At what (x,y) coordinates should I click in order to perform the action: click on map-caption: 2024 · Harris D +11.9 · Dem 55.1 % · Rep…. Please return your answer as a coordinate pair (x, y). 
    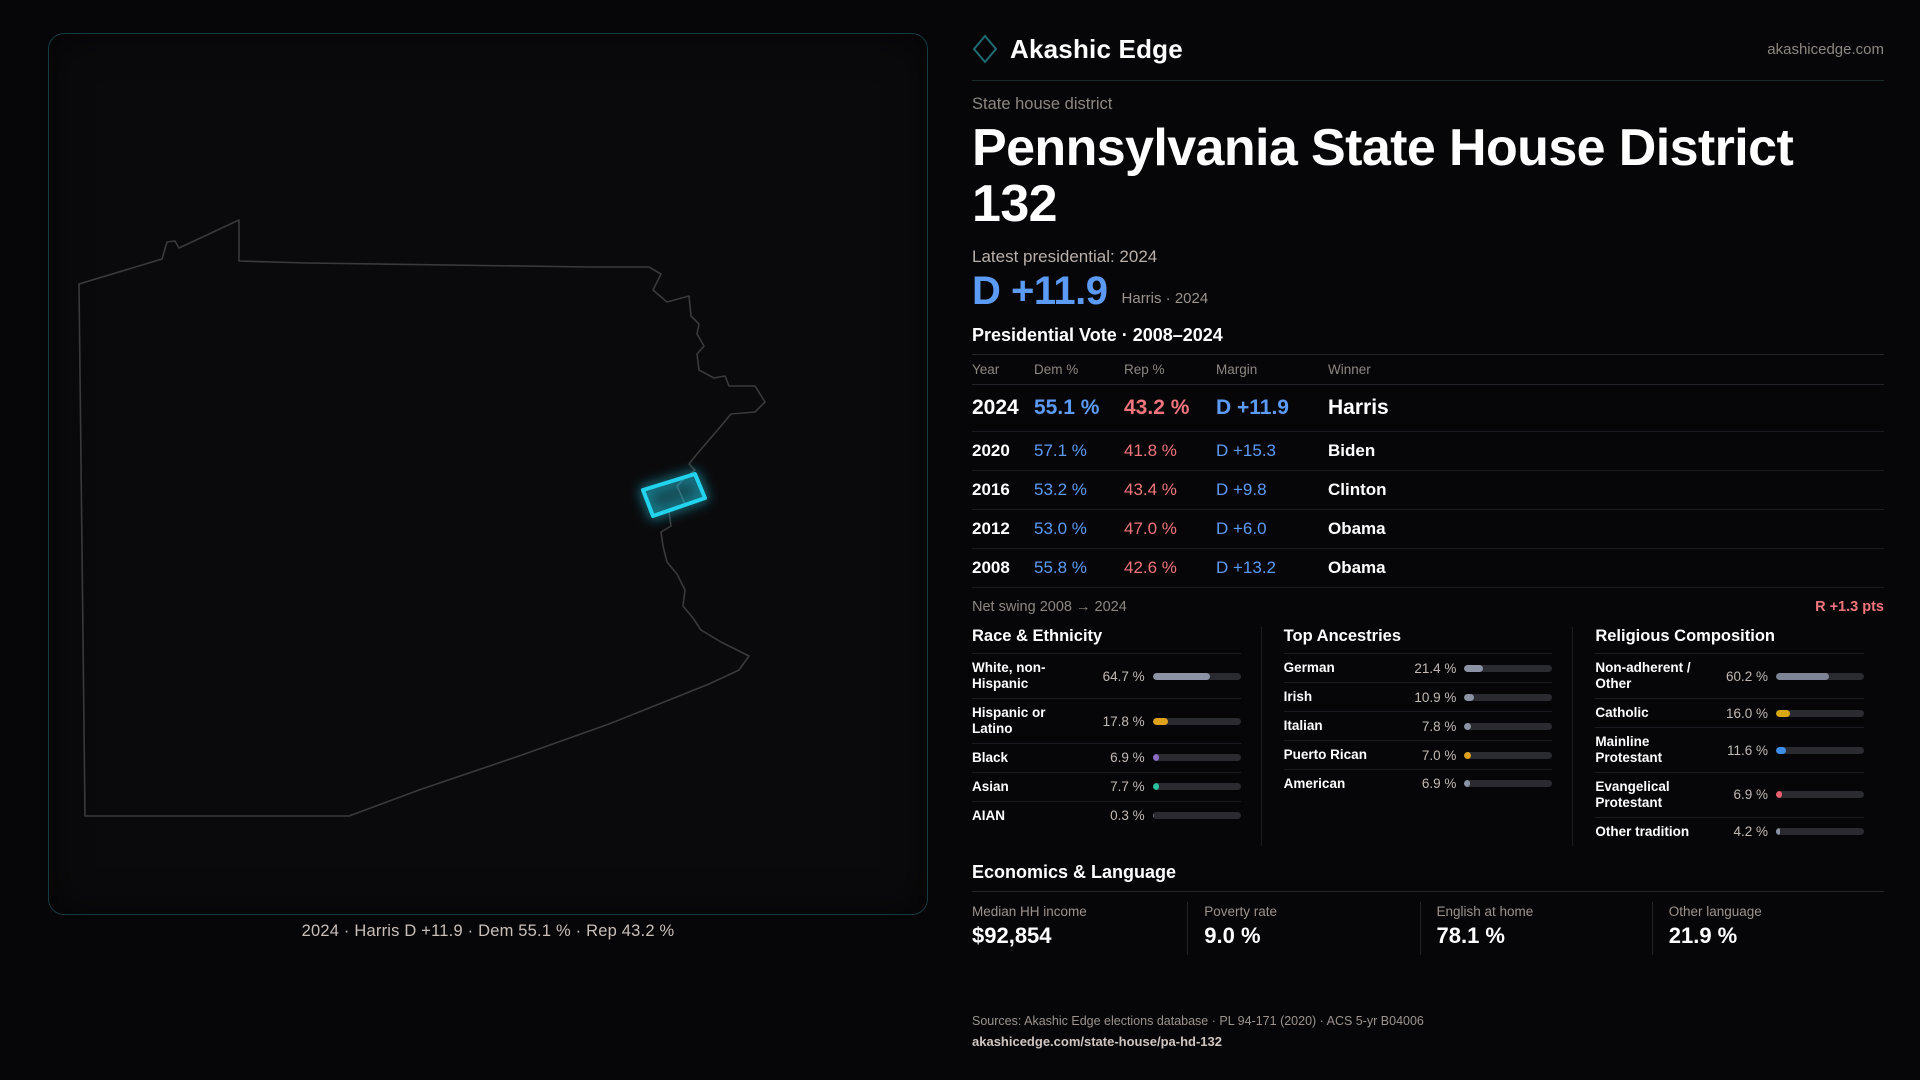
    Looking at the image, I should click on (488, 931).